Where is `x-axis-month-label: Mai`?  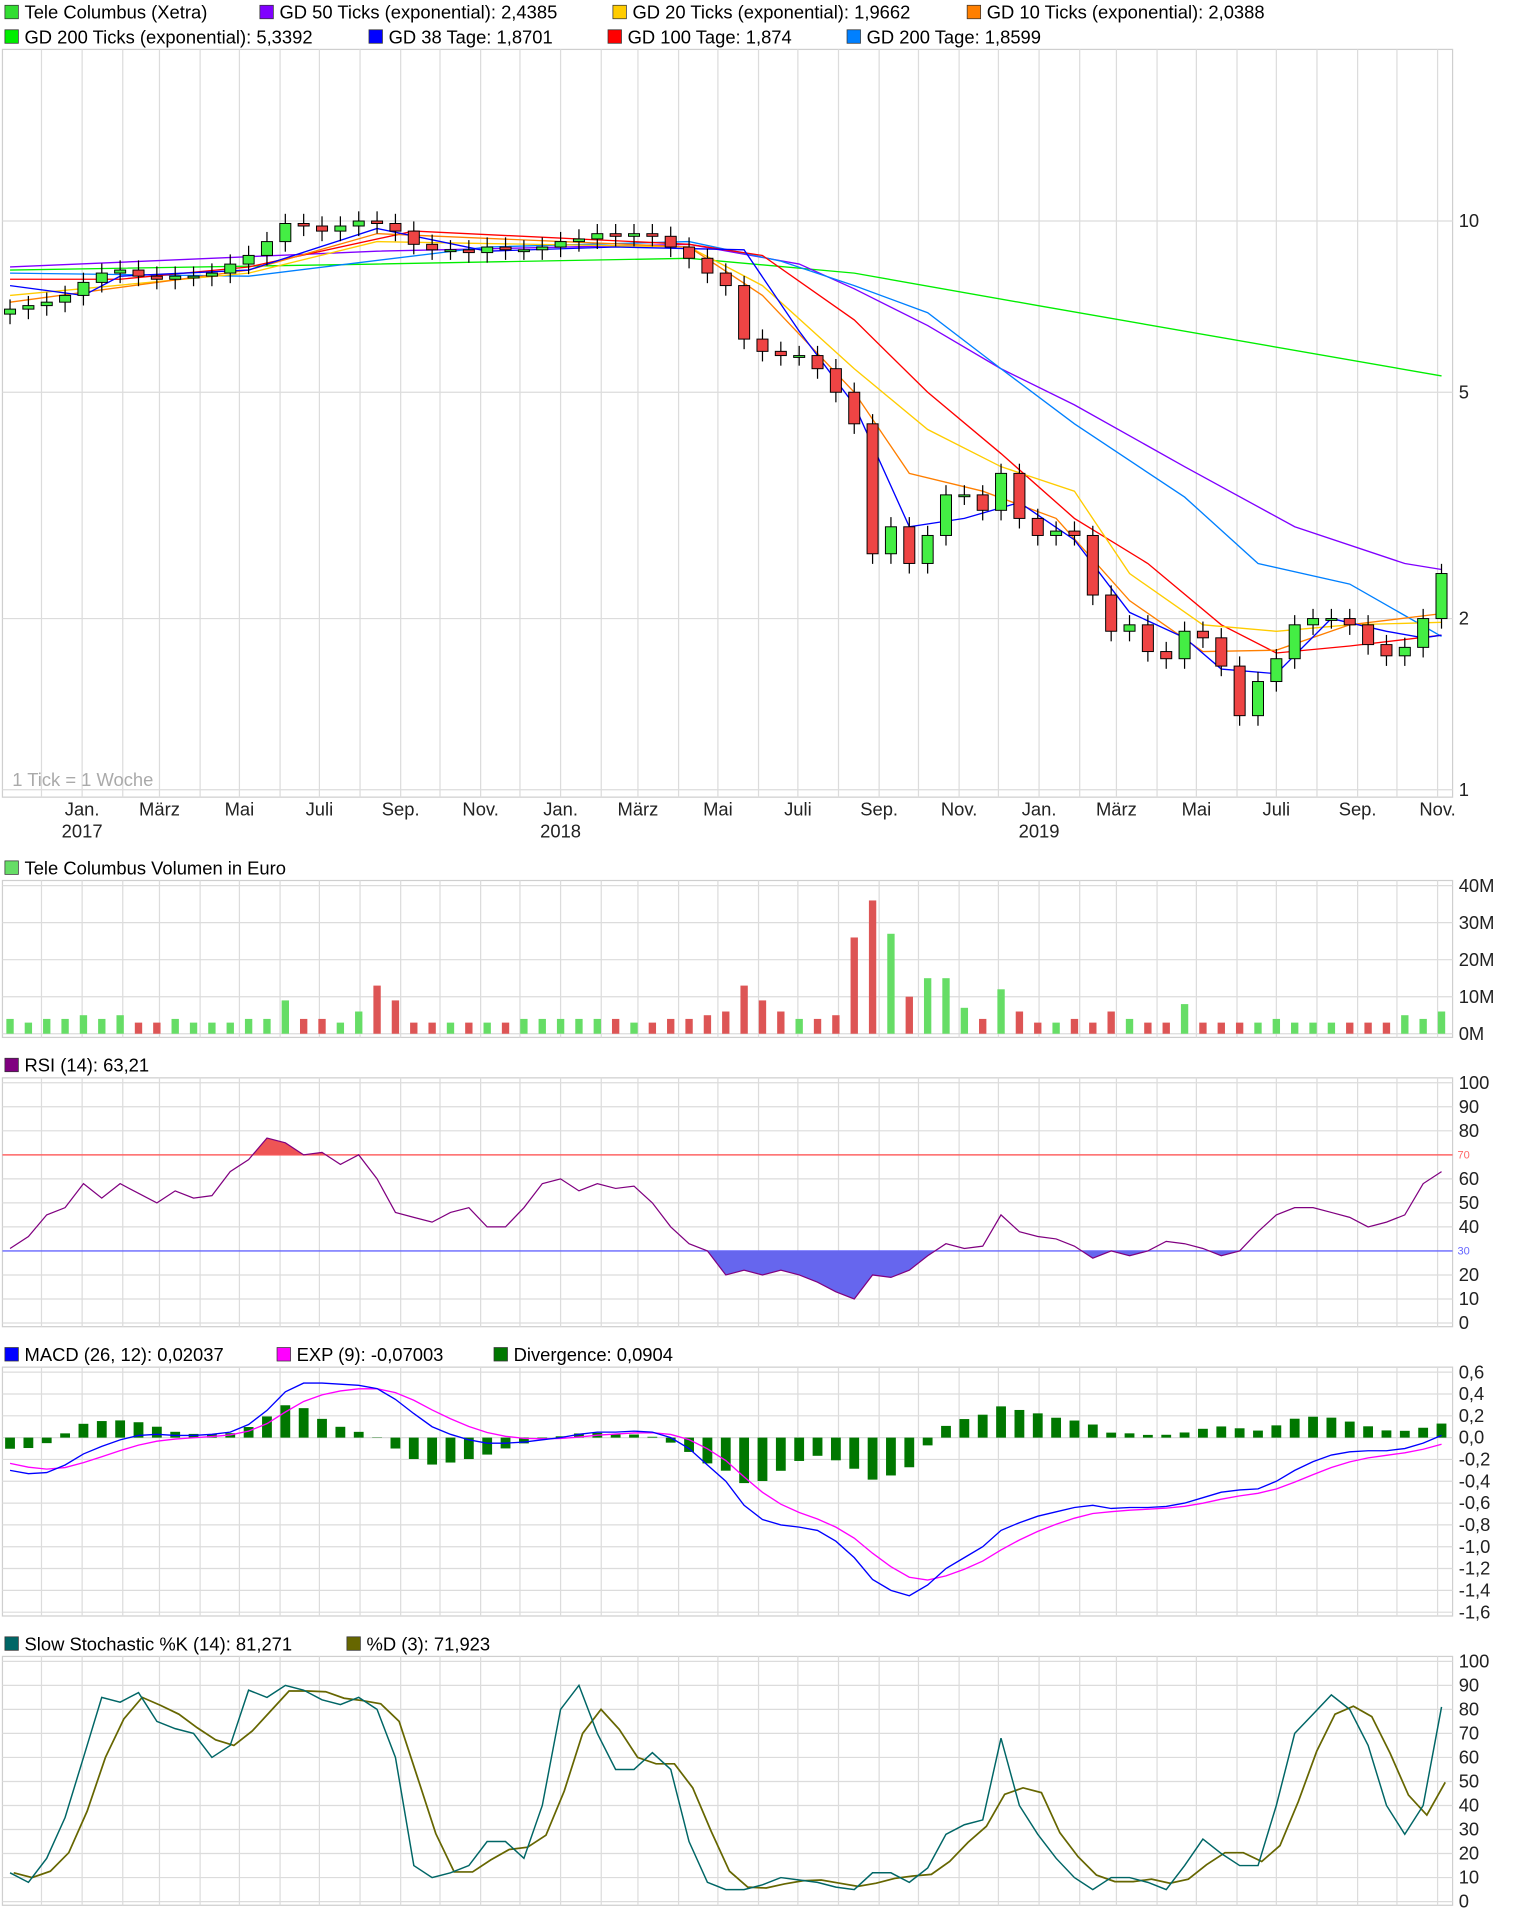
x-axis-month-label: Mai is located at coordinates (1197, 809).